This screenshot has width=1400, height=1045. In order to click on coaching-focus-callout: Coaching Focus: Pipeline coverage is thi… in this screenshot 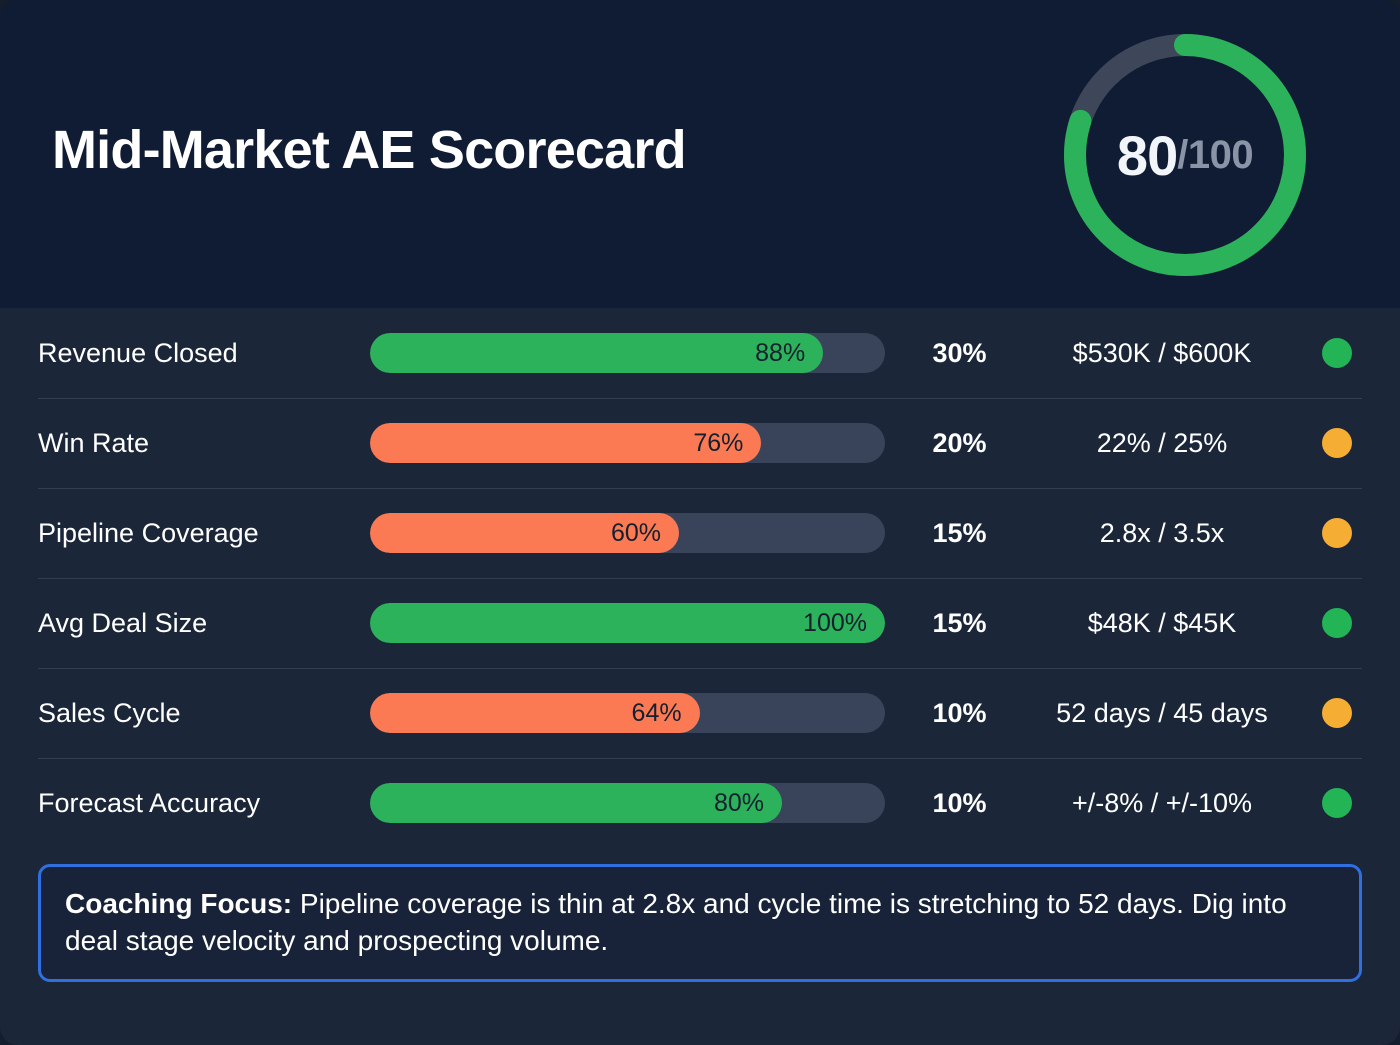, I will do `click(700, 923)`.